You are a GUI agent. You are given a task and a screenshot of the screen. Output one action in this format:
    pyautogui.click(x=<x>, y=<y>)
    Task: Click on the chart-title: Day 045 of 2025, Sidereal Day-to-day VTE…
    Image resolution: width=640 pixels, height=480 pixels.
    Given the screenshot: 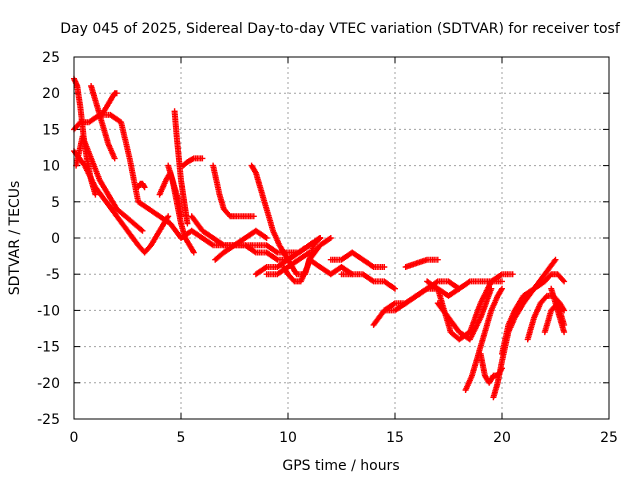 What is the action you would take?
    pyautogui.click(x=340, y=29)
    